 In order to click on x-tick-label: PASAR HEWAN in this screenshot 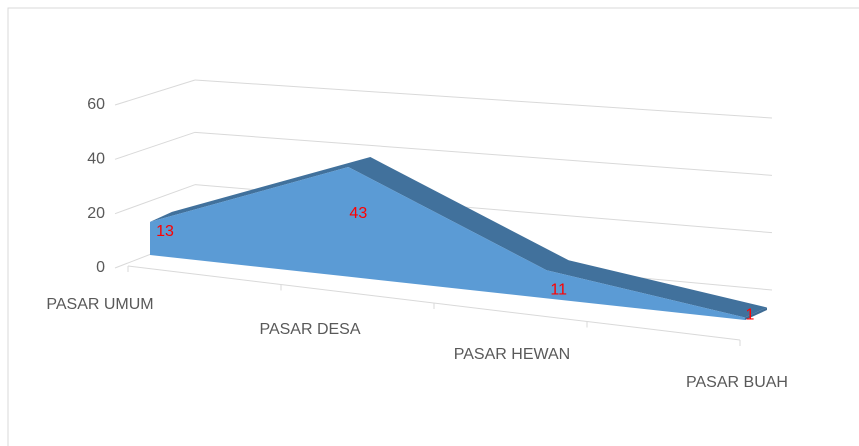, I will do `click(512, 354)`.